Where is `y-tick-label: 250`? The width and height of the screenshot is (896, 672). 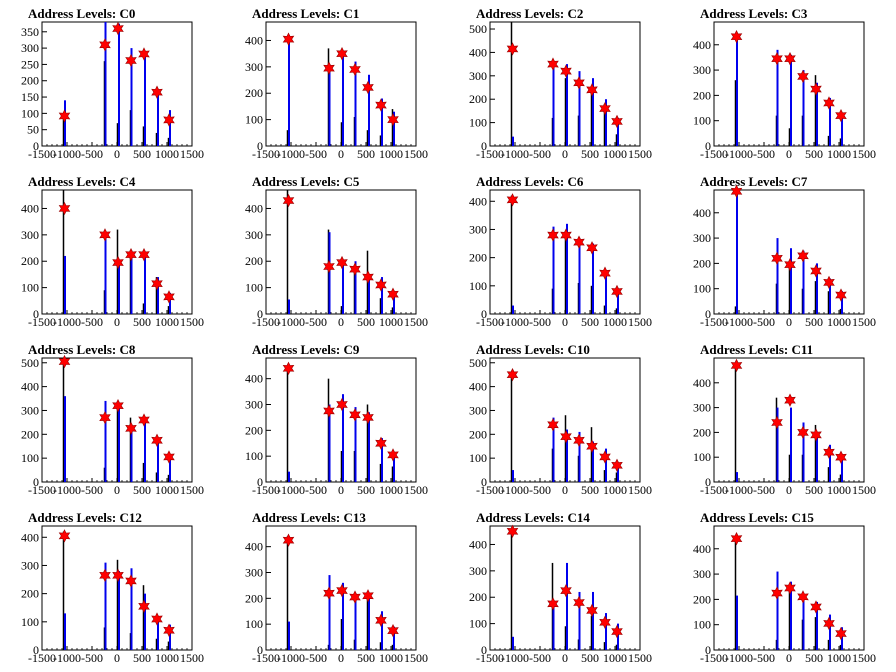
y-tick-label: 250 is located at coordinates (30, 64).